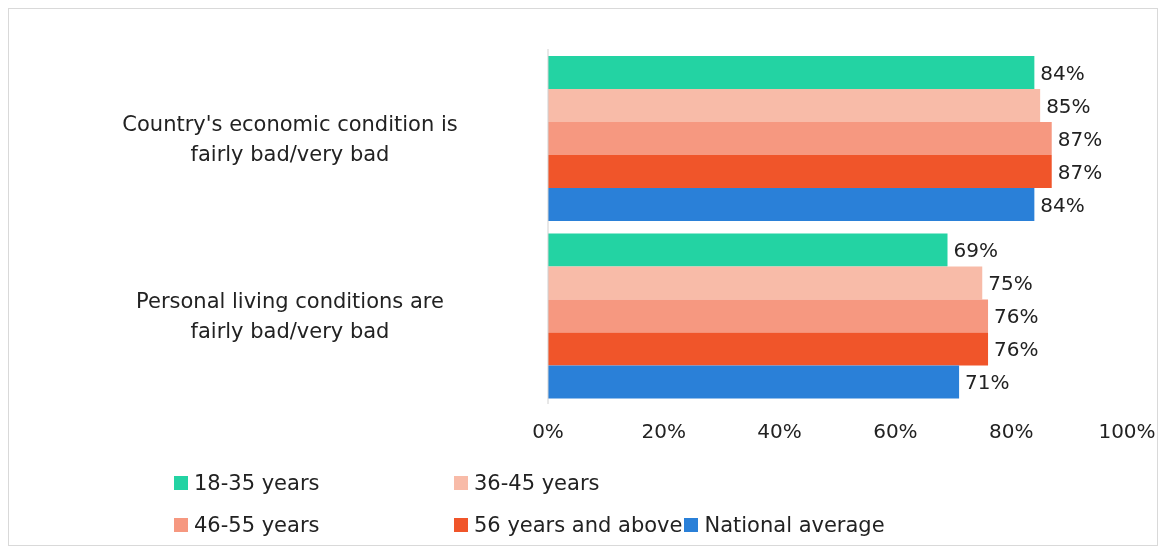  I want to click on legend-label: 18-35 years, so click(257, 483).